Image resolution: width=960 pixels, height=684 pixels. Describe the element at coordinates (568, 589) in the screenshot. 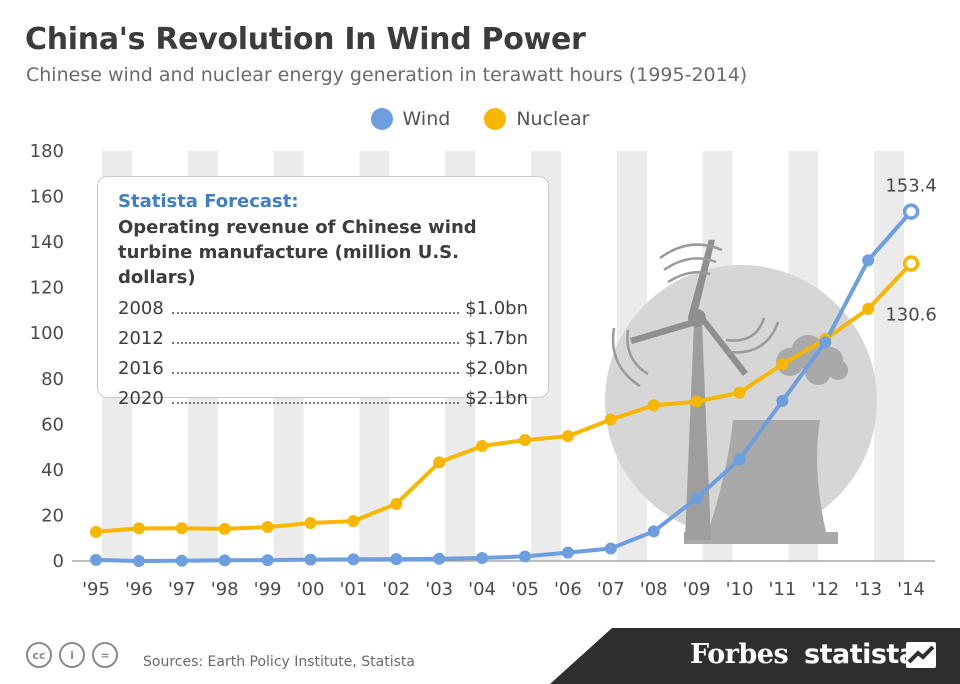

I see `x-tick-label: '06` at that location.